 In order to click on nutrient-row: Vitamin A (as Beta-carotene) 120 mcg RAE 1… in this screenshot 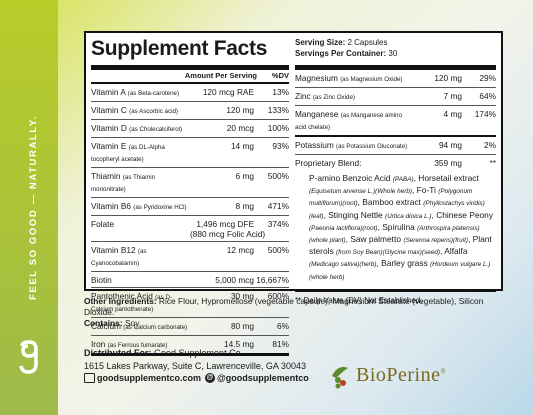, I will do `click(190, 93)`.